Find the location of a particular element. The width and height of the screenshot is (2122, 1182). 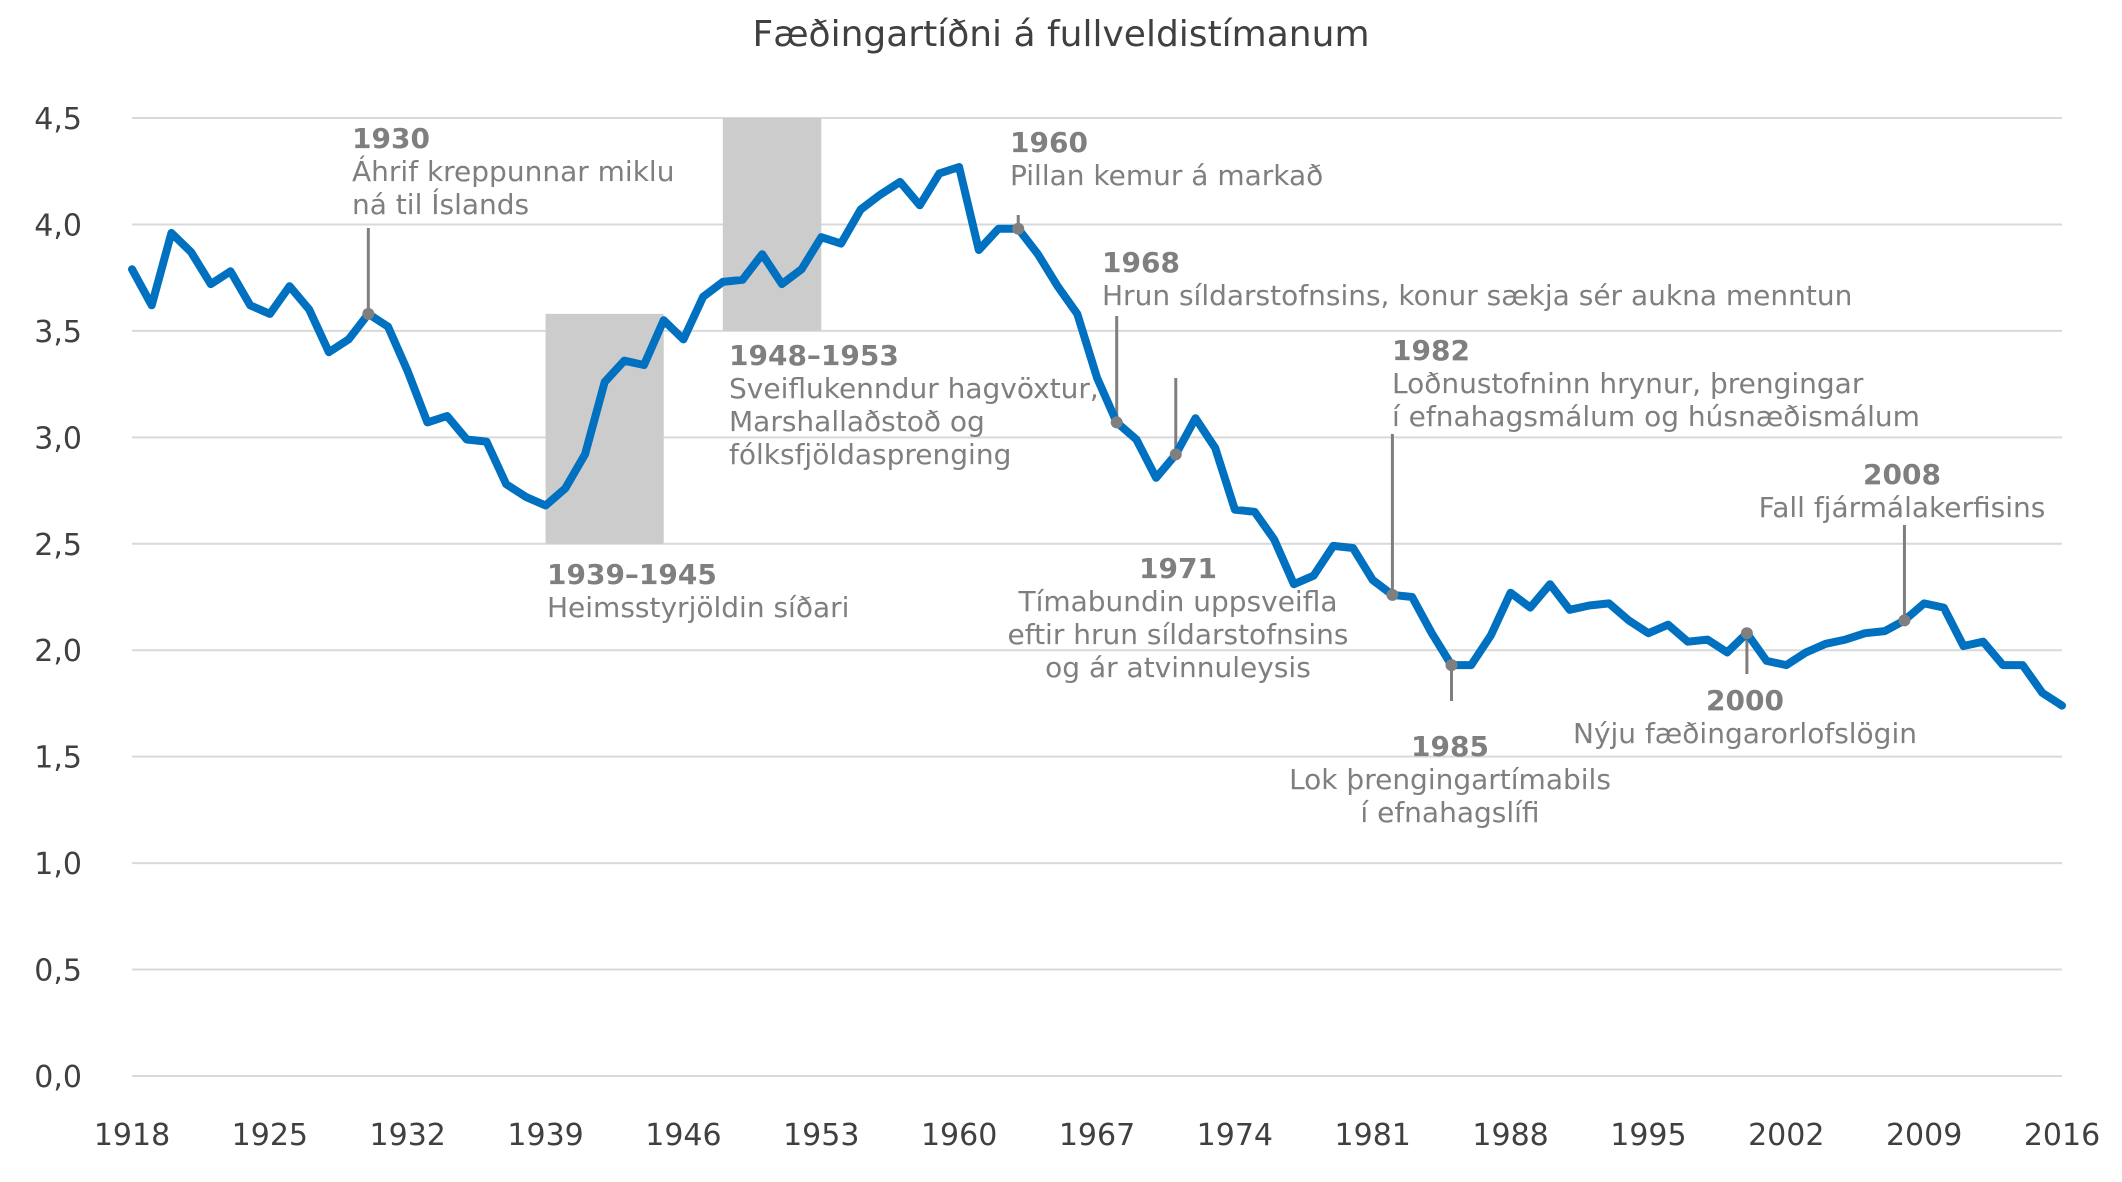

annotation-year: 1930 is located at coordinates (391, 138).